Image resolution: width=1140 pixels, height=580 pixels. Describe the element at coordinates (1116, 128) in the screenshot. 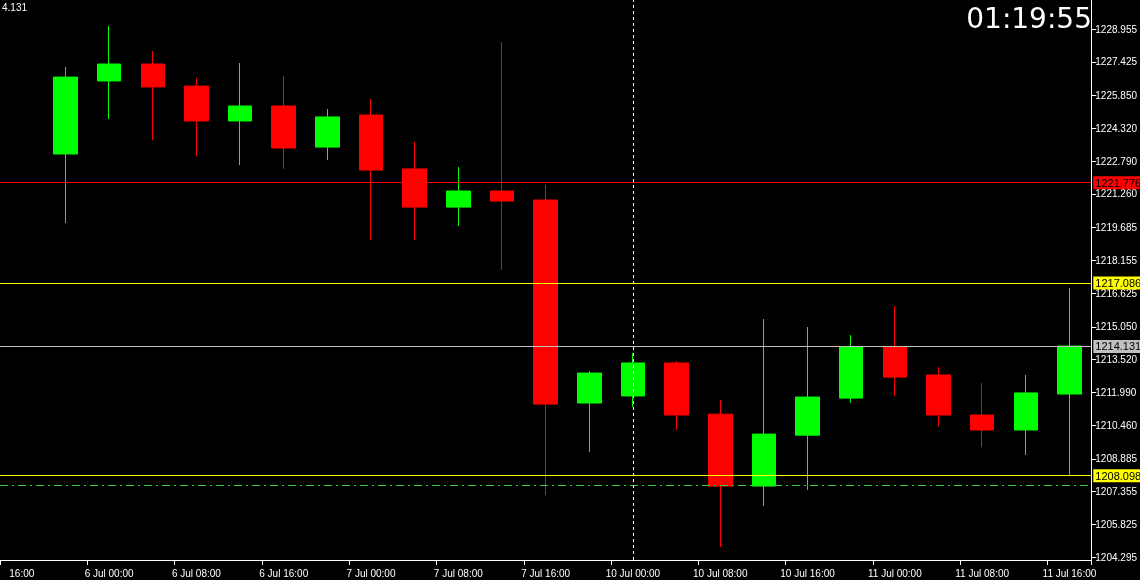

I see `y-tick-label: 1224.320` at that location.